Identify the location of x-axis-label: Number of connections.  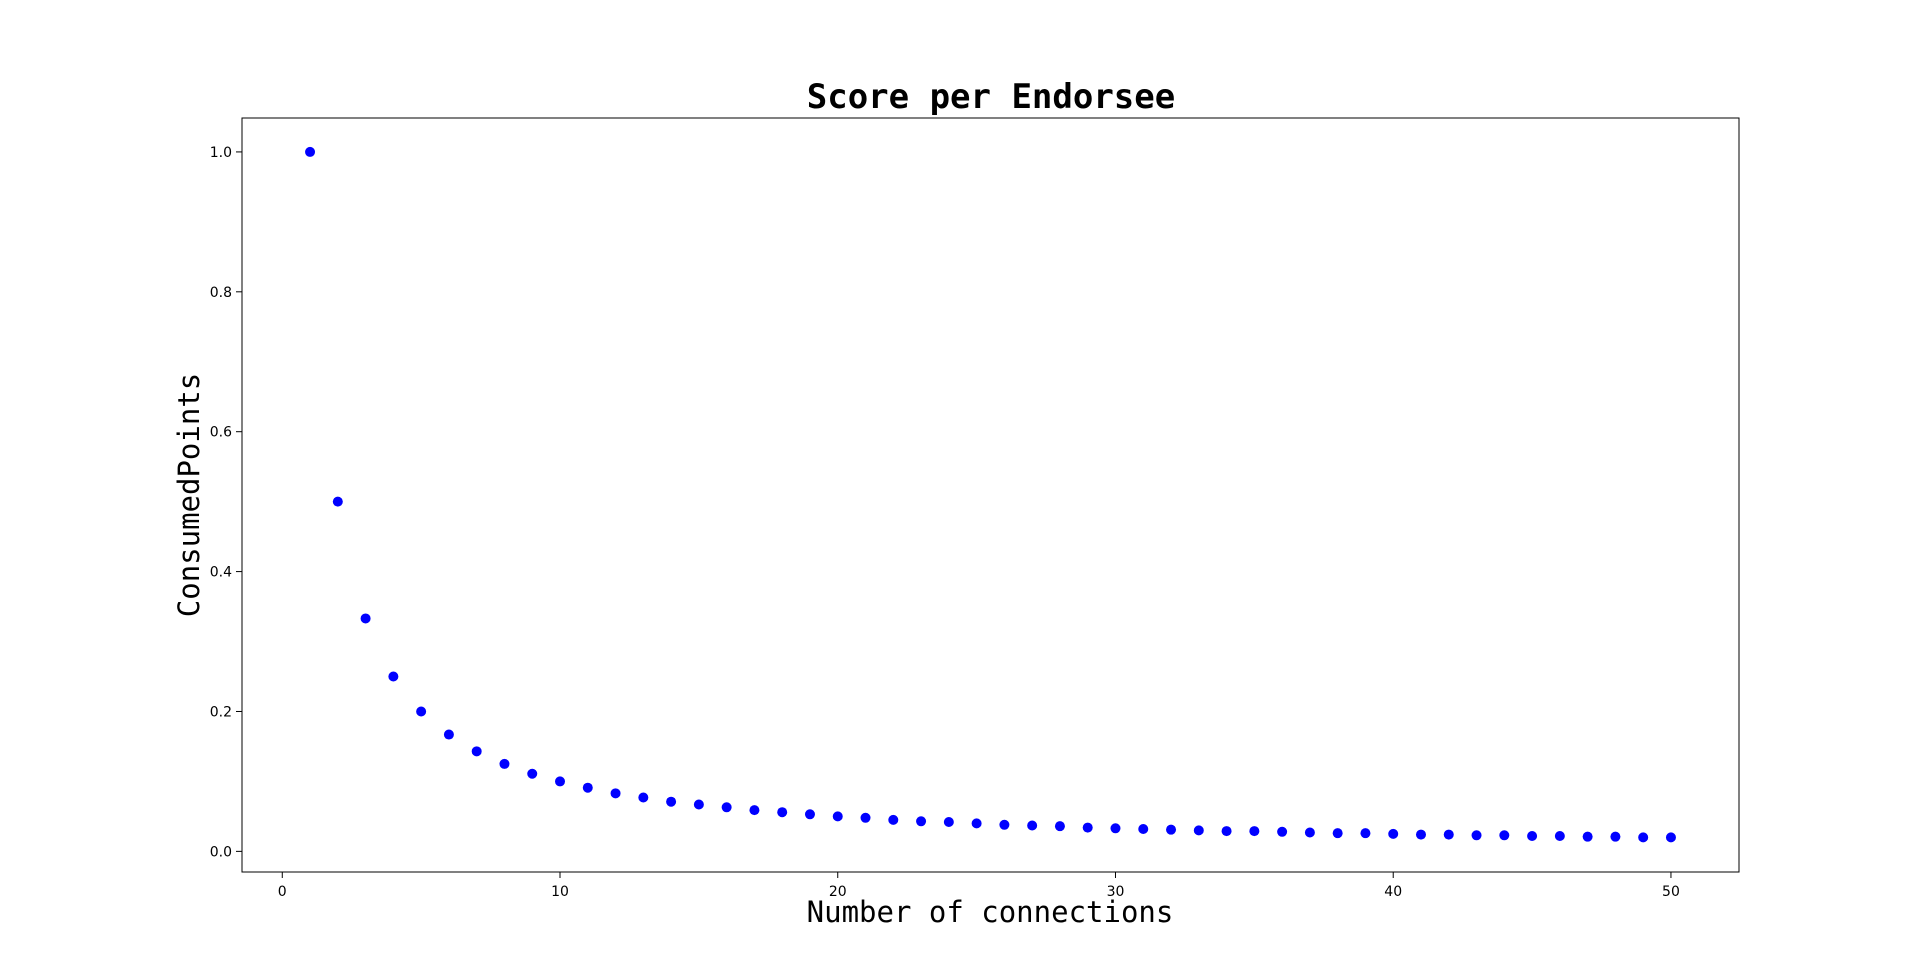
(990, 912).